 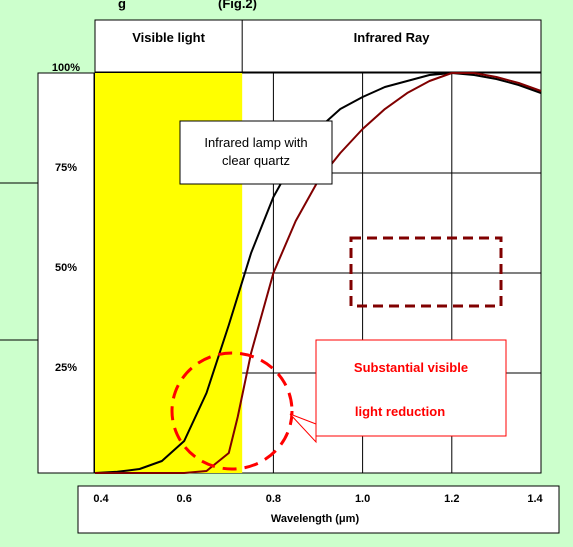 I want to click on dashed-legend-box, so click(x=426, y=272).